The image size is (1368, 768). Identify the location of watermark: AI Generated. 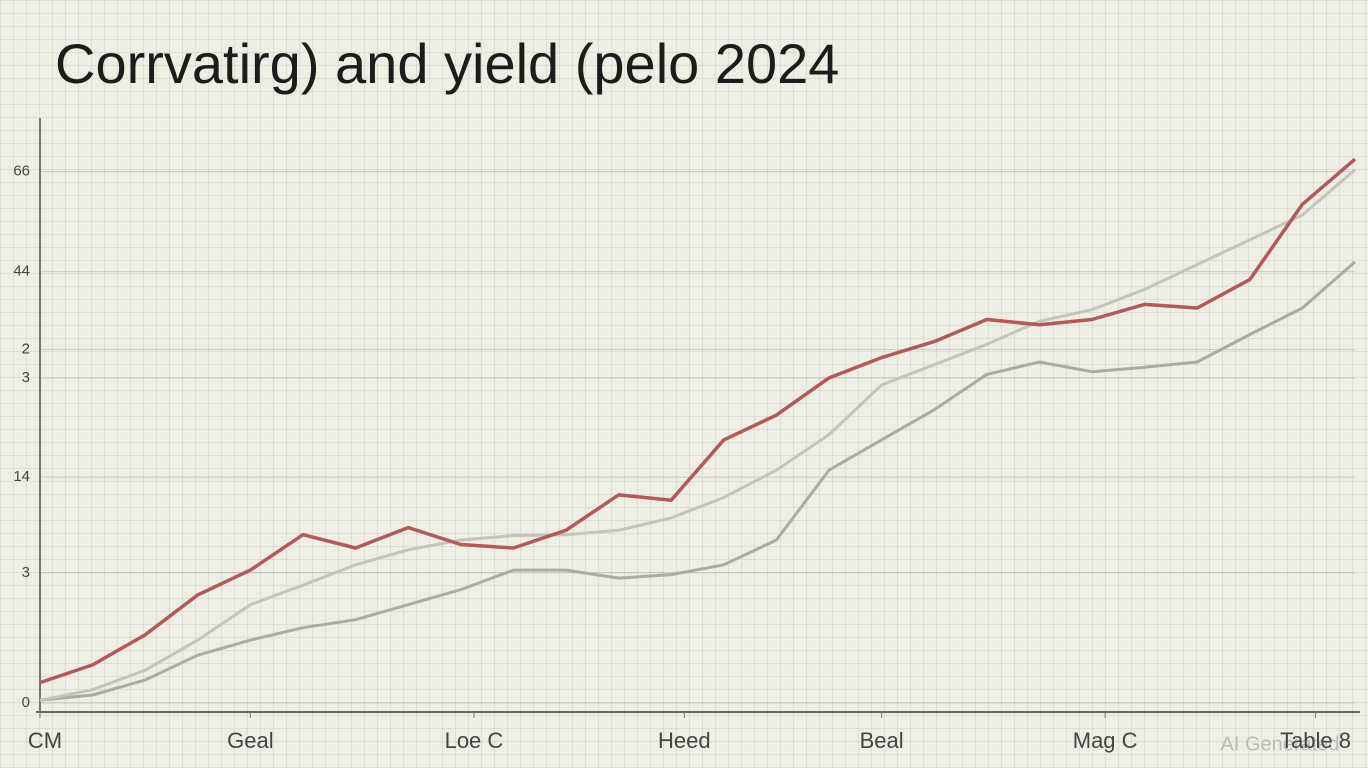
(1280, 744).